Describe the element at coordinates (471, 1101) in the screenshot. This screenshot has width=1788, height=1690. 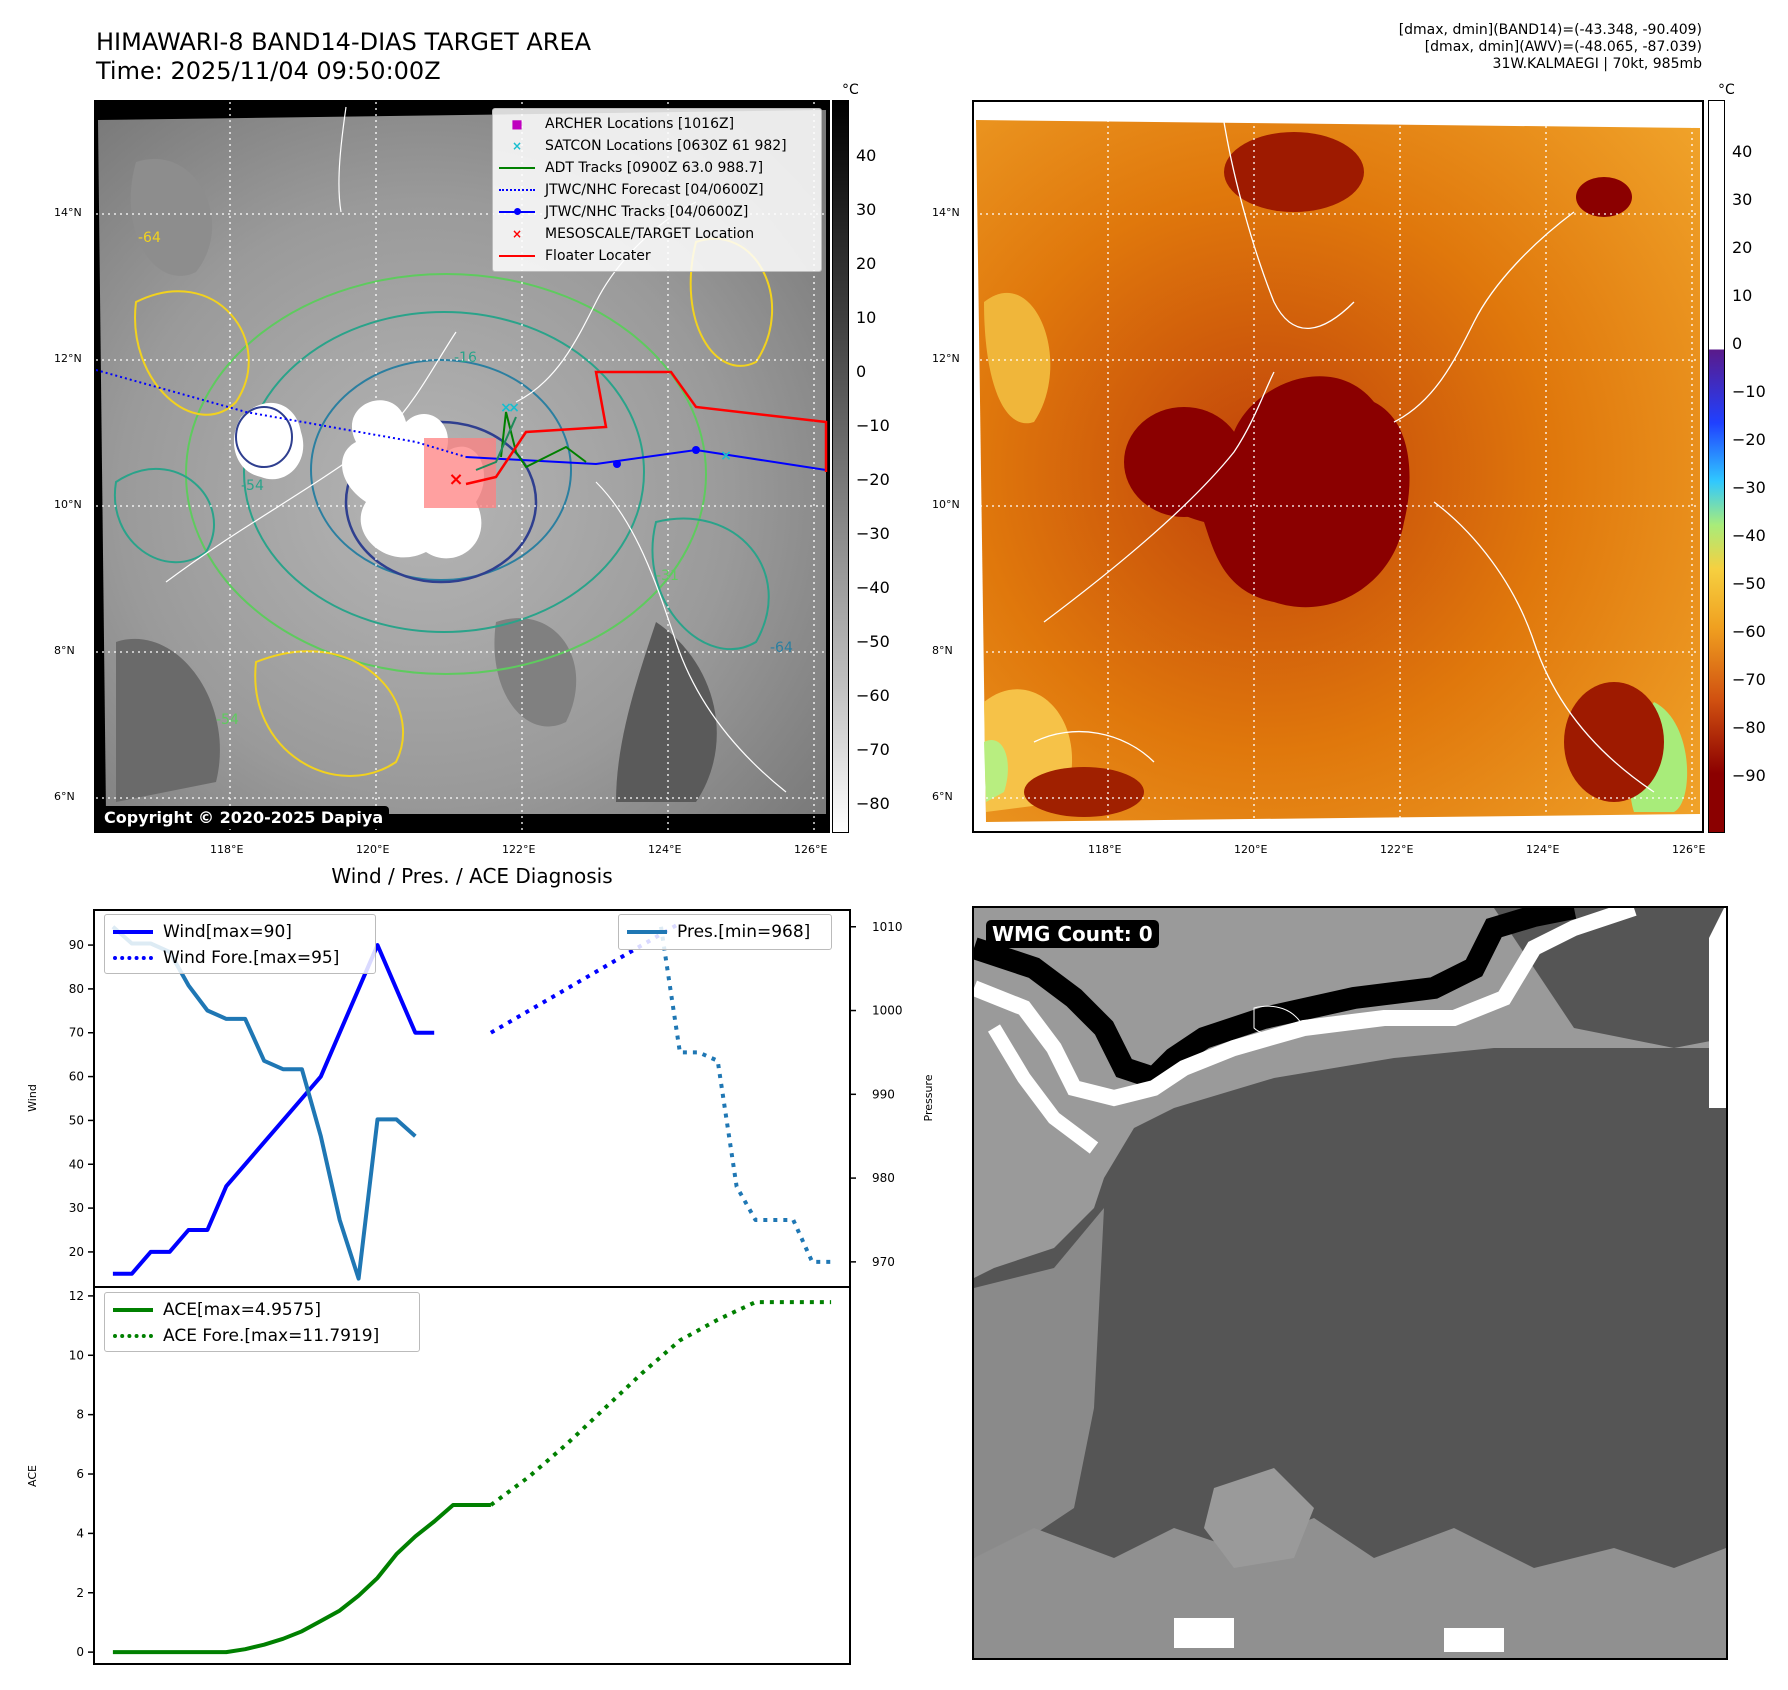
I see `wind-pressure-series` at that location.